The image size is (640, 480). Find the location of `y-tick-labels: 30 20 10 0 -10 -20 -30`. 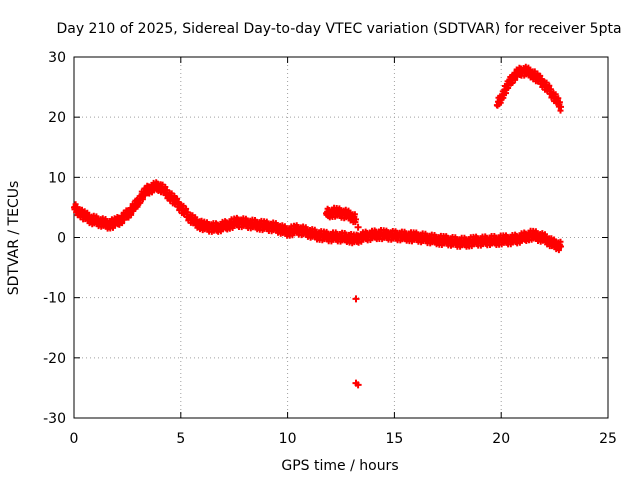

y-tick-labels: 30 20 10 0 -10 -20 -30 is located at coordinates (54, 238).